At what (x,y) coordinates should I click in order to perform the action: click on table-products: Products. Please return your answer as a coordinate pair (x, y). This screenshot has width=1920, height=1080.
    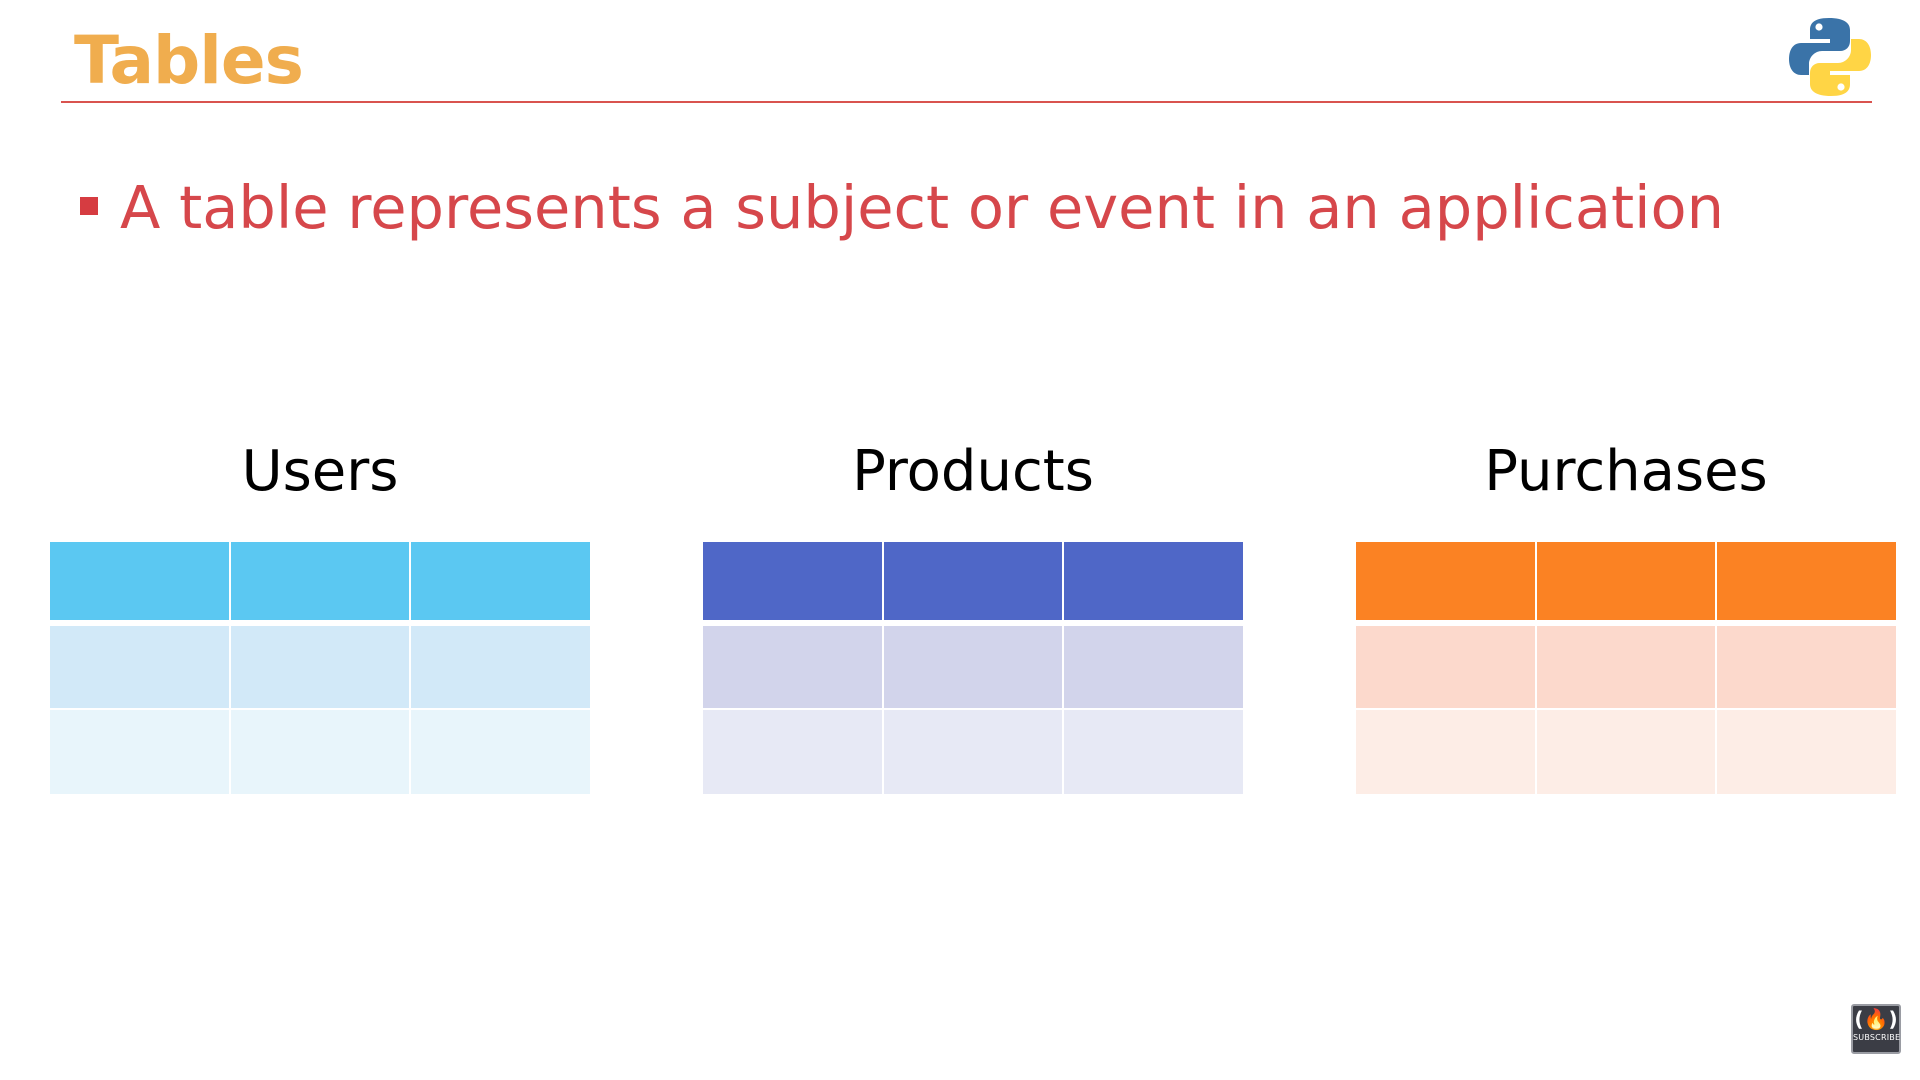
    Looking at the image, I should click on (973, 614).